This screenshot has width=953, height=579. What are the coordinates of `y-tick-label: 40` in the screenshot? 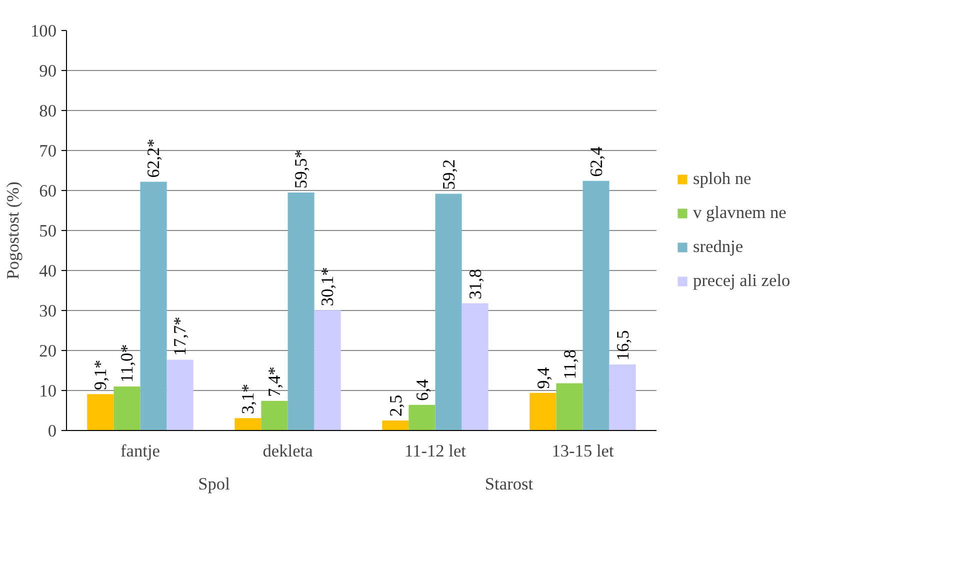 It's located at (47, 271).